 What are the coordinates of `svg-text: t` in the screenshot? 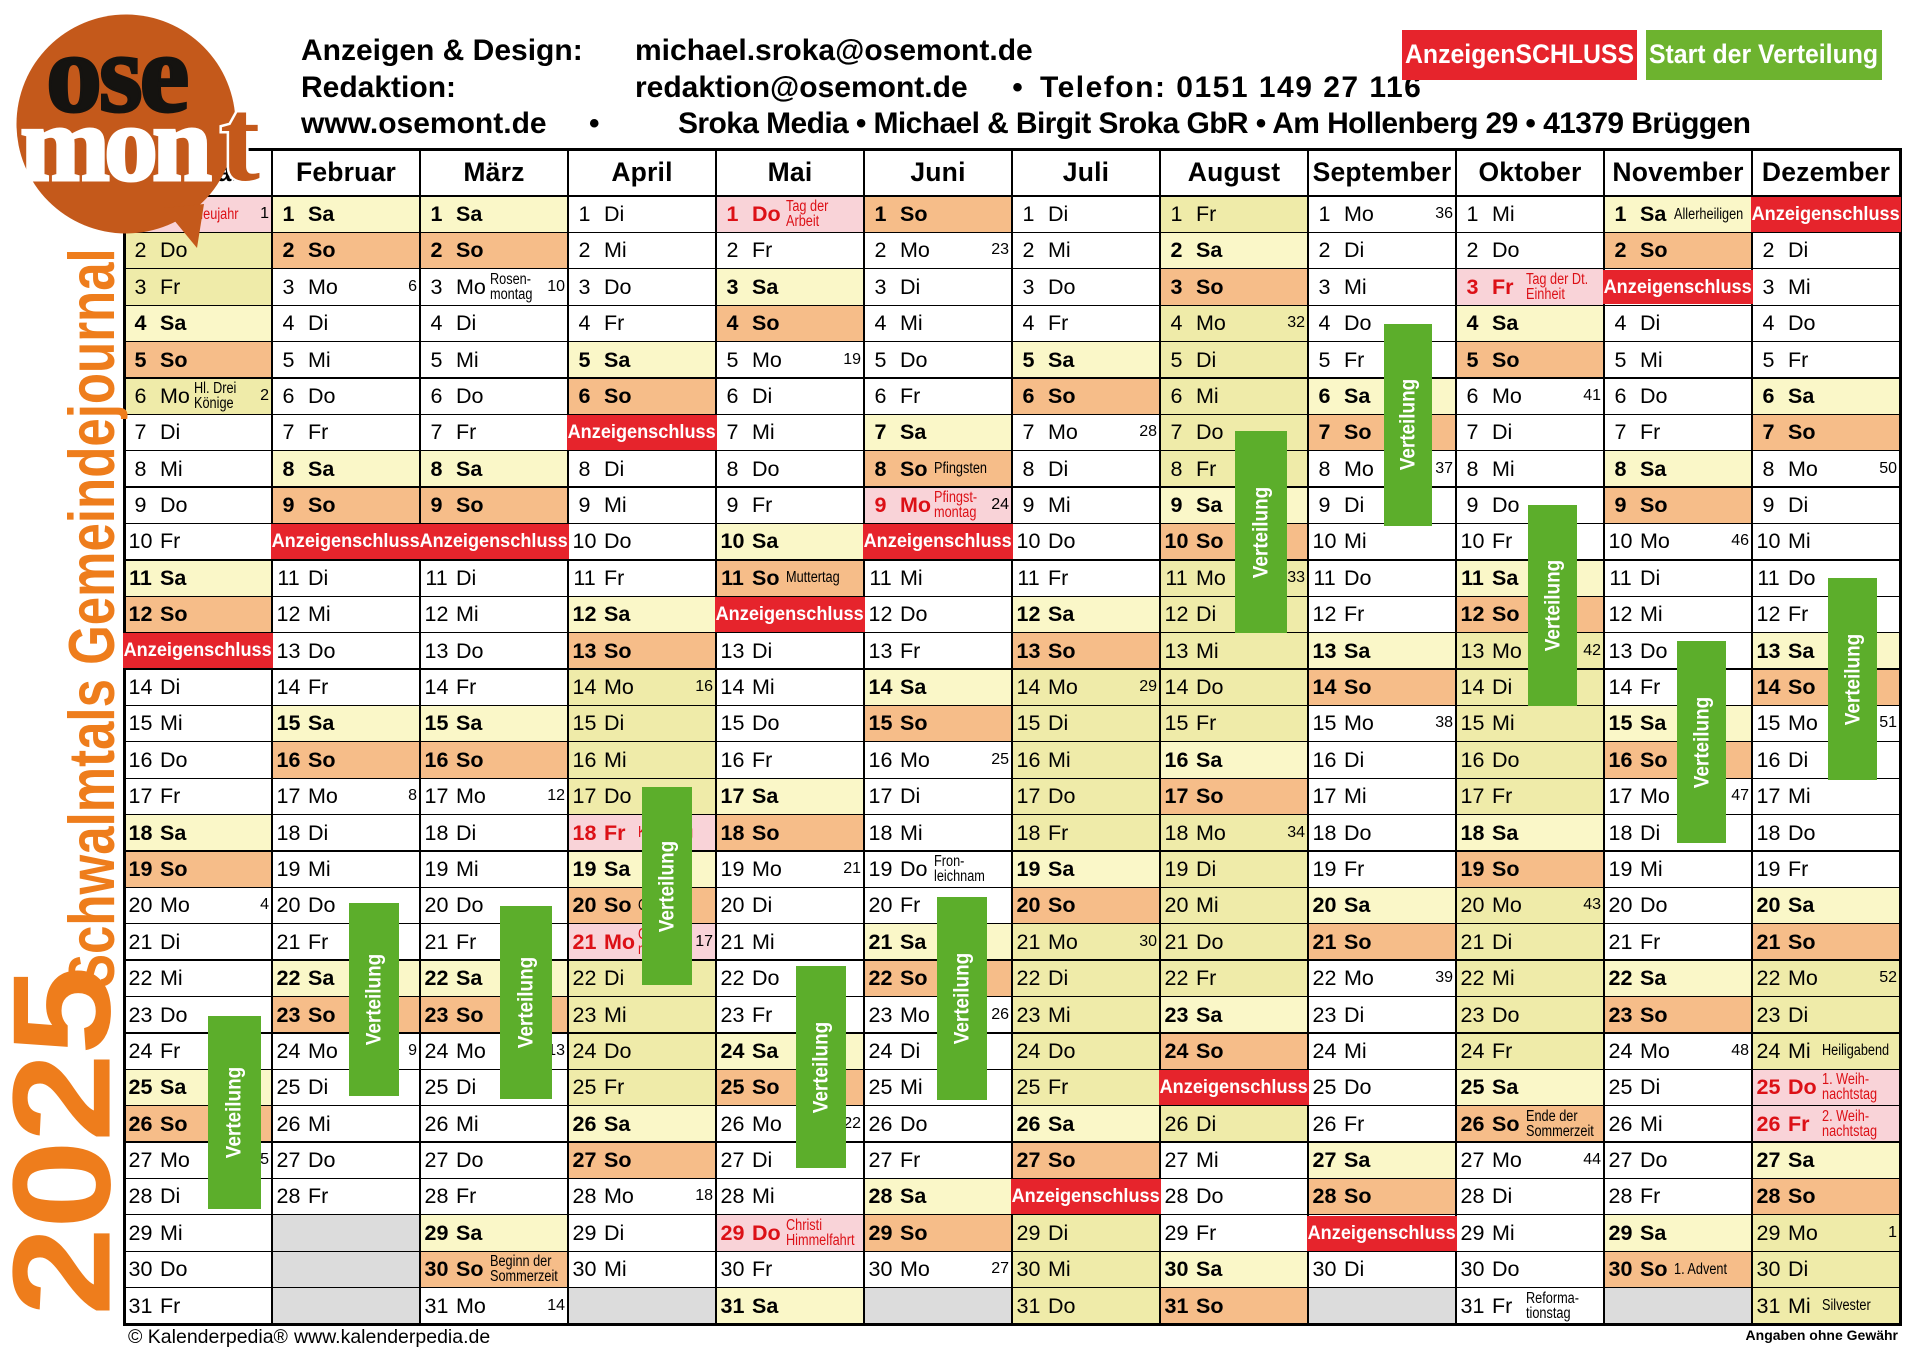 It's located at (240, 139).